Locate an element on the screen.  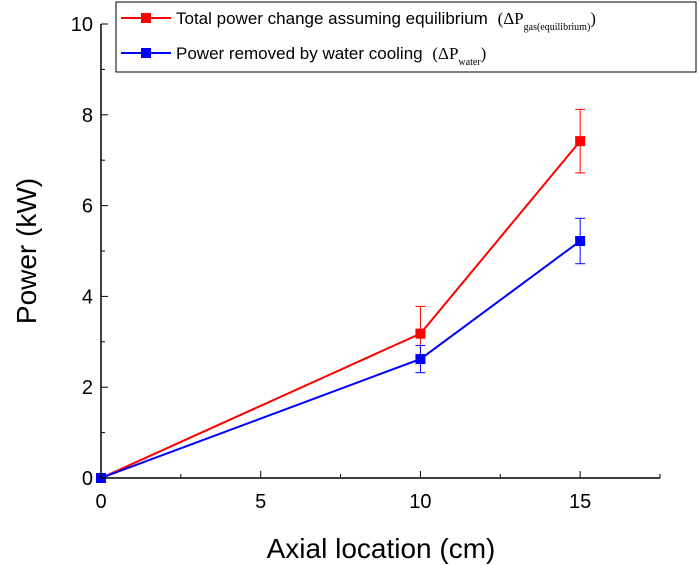
x-tick-label: 15 is located at coordinates (580, 502).